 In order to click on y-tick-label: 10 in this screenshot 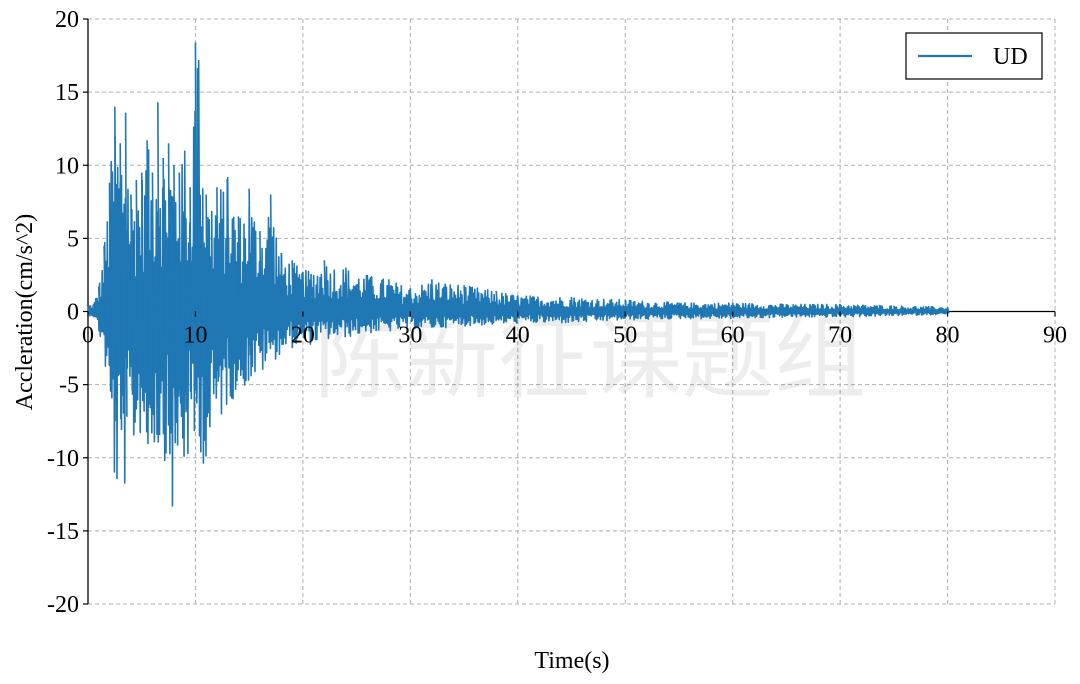, I will do `click(67, 166)`.